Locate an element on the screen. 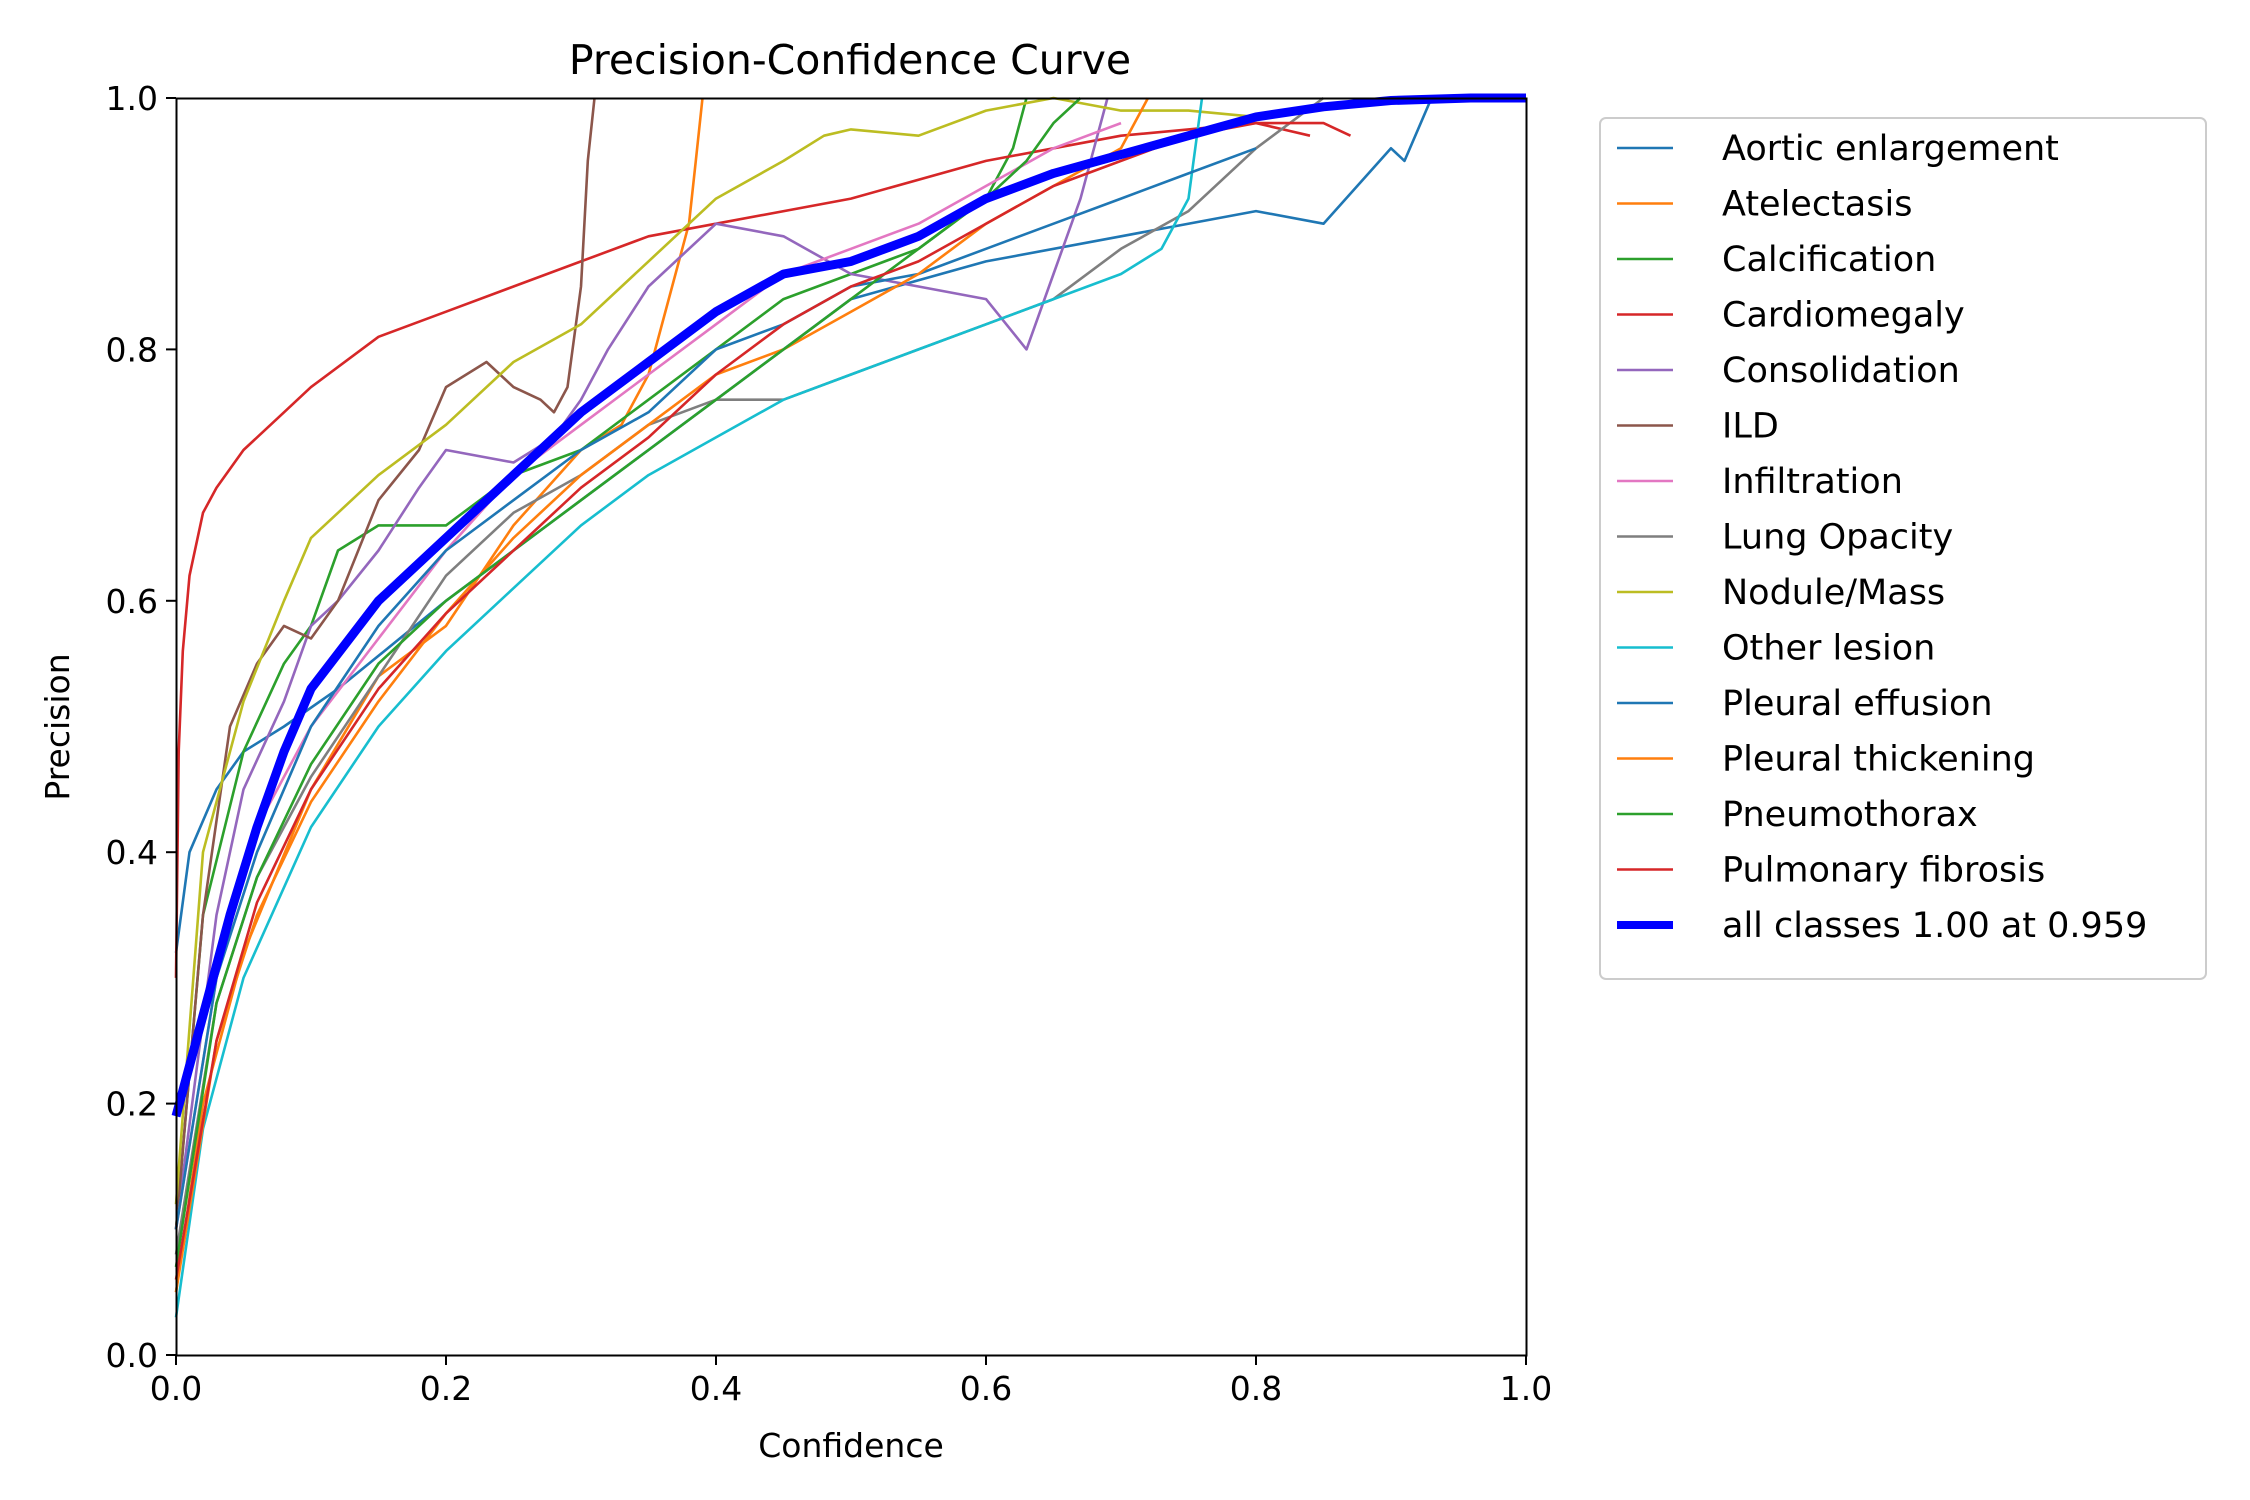 This screenshot has width=2250, height=1500. y-tick-label: 0.4 is located at coordinates (132, 852).